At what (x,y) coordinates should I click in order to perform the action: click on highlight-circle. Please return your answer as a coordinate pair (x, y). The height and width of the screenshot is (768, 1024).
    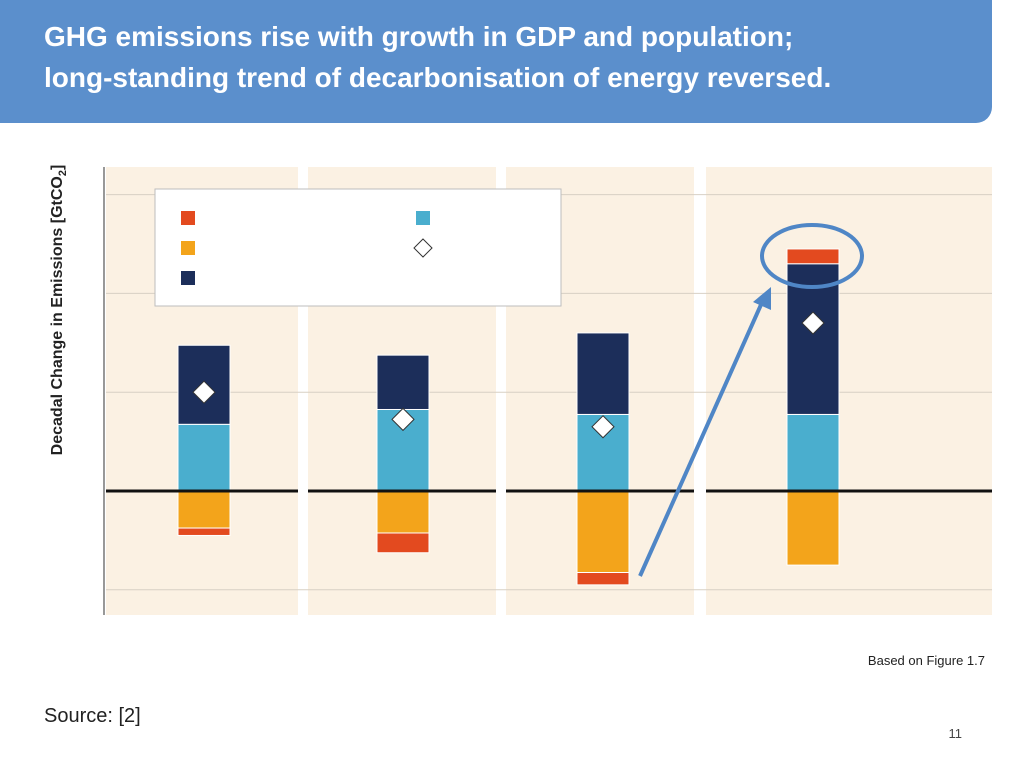
    Looking at the image, I should click on (812, 256).